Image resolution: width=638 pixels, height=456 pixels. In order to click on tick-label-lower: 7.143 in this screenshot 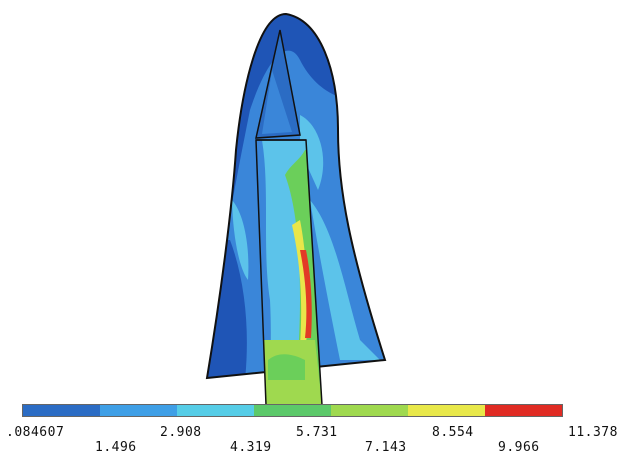, I will do `click(386, 447)`.